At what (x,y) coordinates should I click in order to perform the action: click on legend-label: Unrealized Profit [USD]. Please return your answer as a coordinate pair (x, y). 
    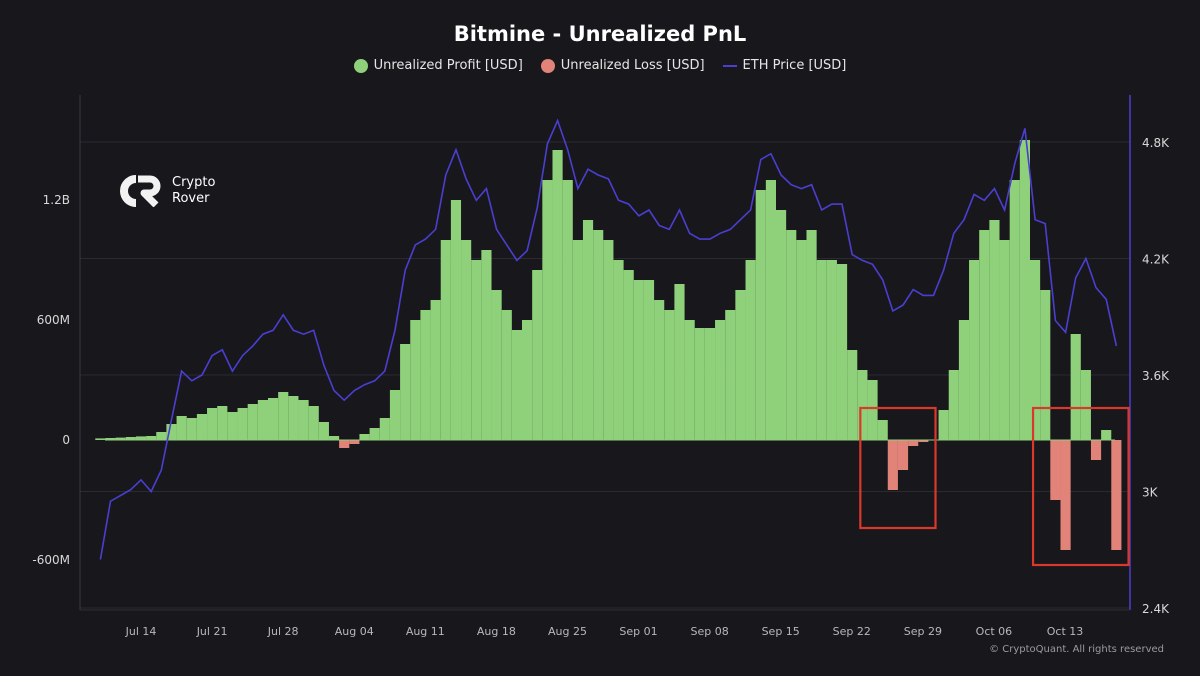
    Looking at the image, I should click on (448, 65).